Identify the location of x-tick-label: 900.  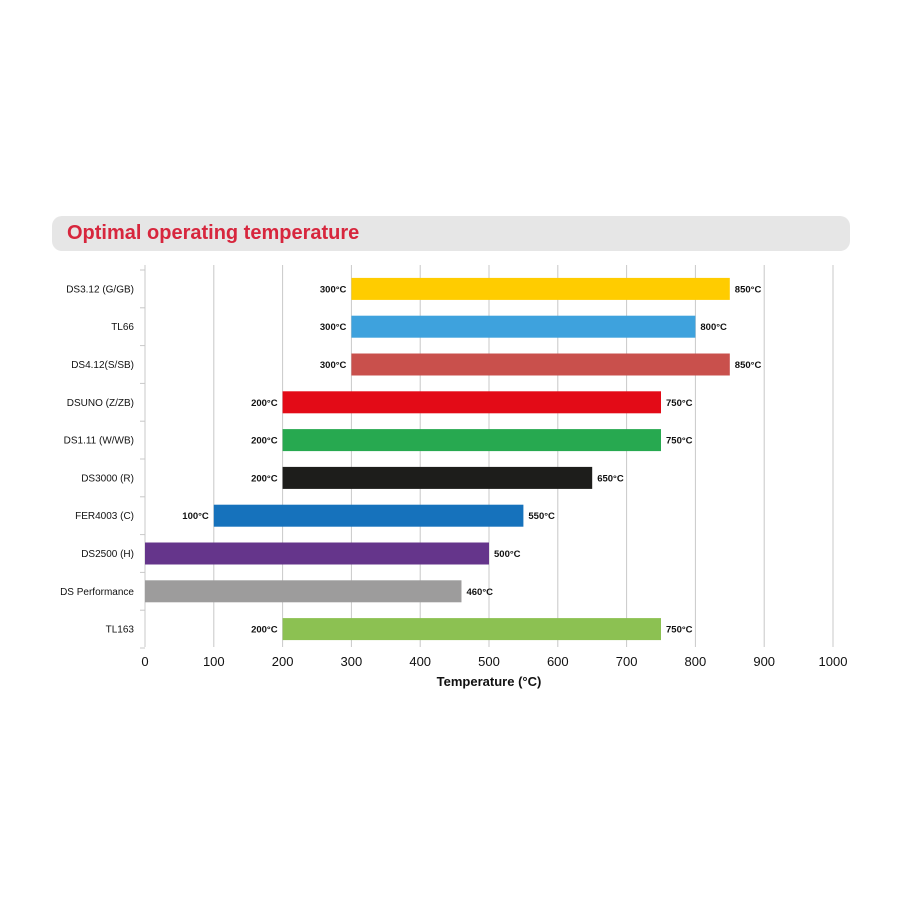
(764, 661).